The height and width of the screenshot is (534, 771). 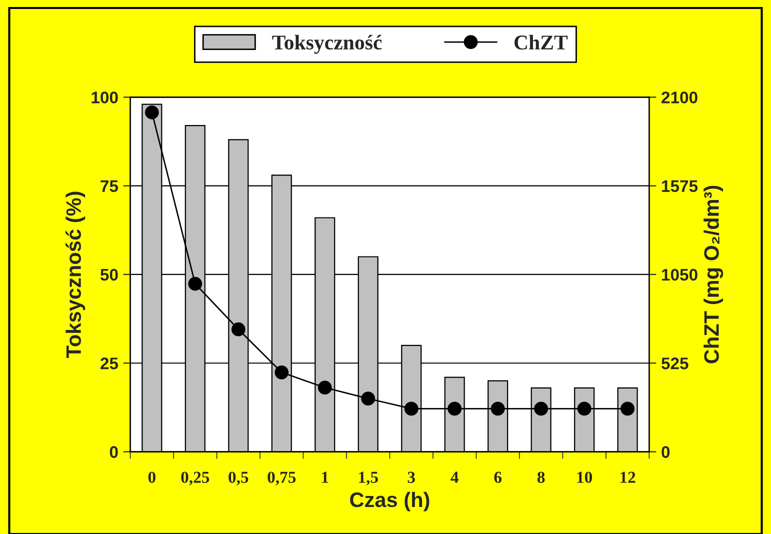 I want to click on x-tick-label: 10, so click(x=584, y=477).